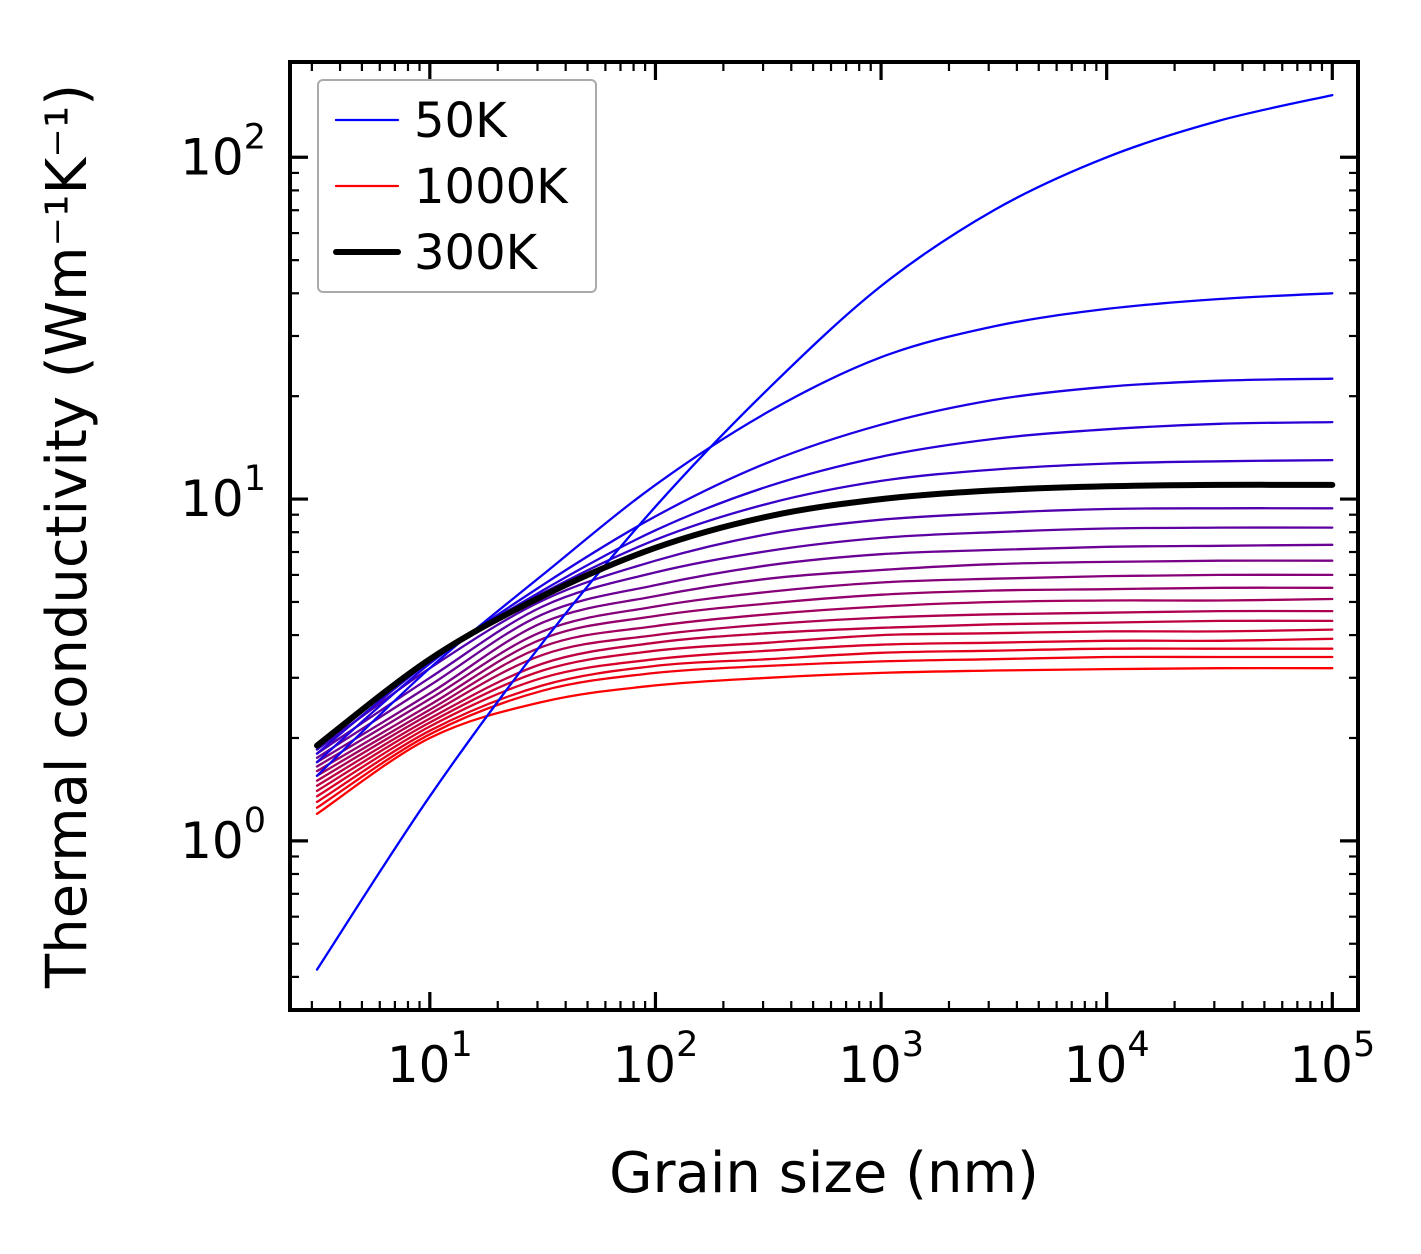 This screenshot has height=1254, width=1421. I want to click on y-tick-label: 10¹, so click(223, 493).